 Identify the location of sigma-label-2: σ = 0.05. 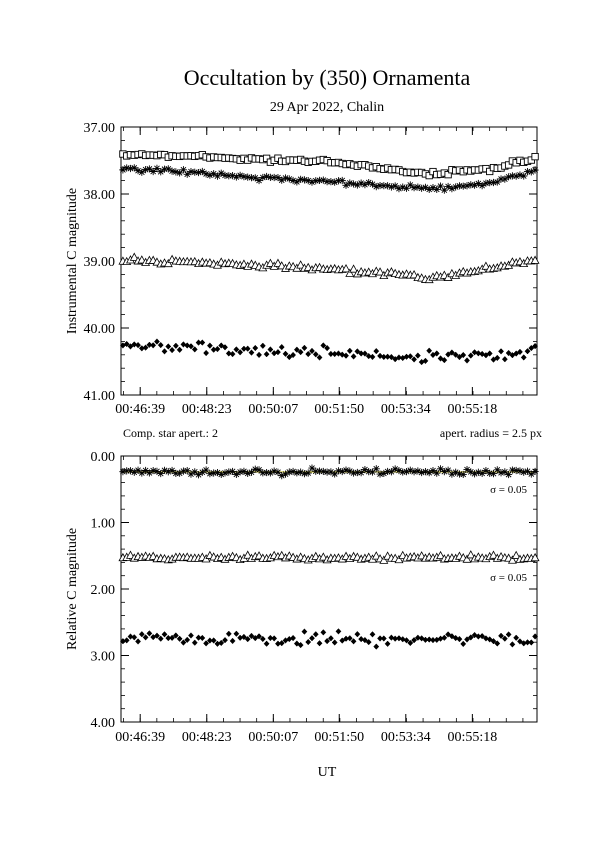
(508, 578).